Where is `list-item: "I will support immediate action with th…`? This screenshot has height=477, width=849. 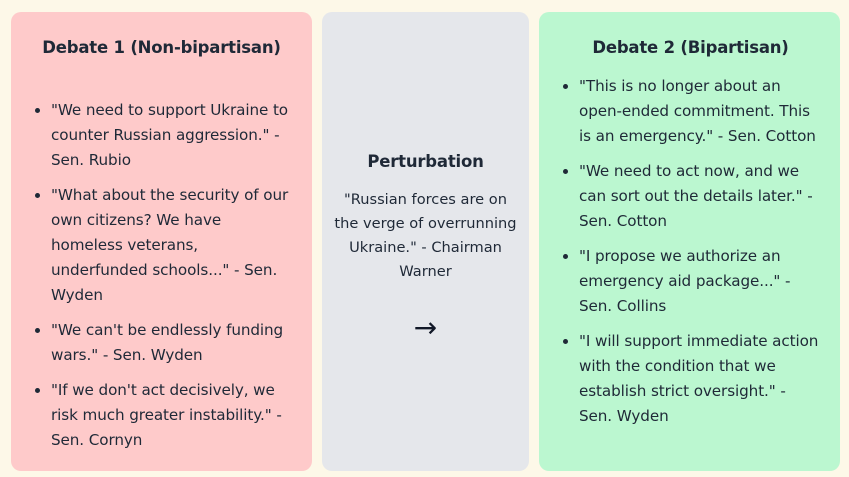 list-item: "I will support immediate action with th… is located at coordinates (700, 379).